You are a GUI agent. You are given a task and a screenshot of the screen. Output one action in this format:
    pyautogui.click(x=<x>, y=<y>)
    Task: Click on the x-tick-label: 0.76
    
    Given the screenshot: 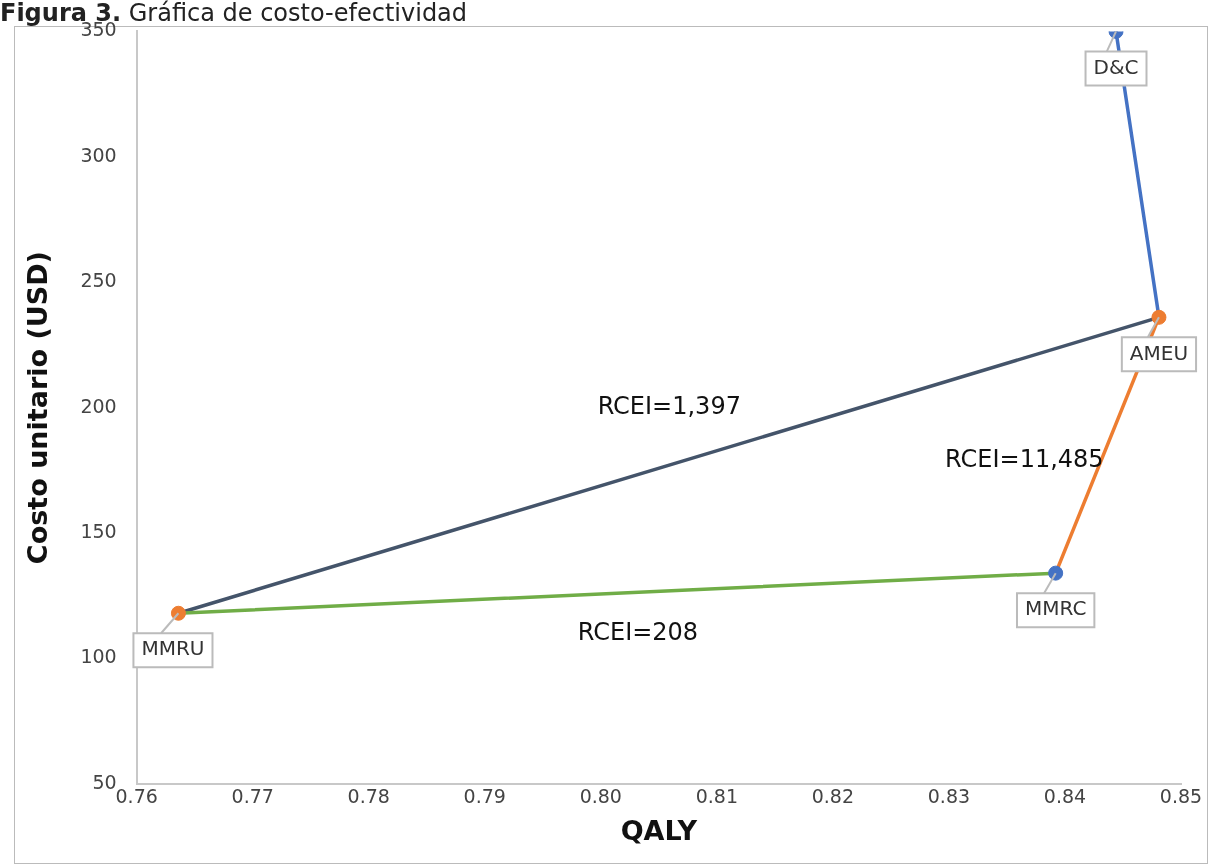 What is the action you would take?
    pyautogui.click(x=136, y=796)
    